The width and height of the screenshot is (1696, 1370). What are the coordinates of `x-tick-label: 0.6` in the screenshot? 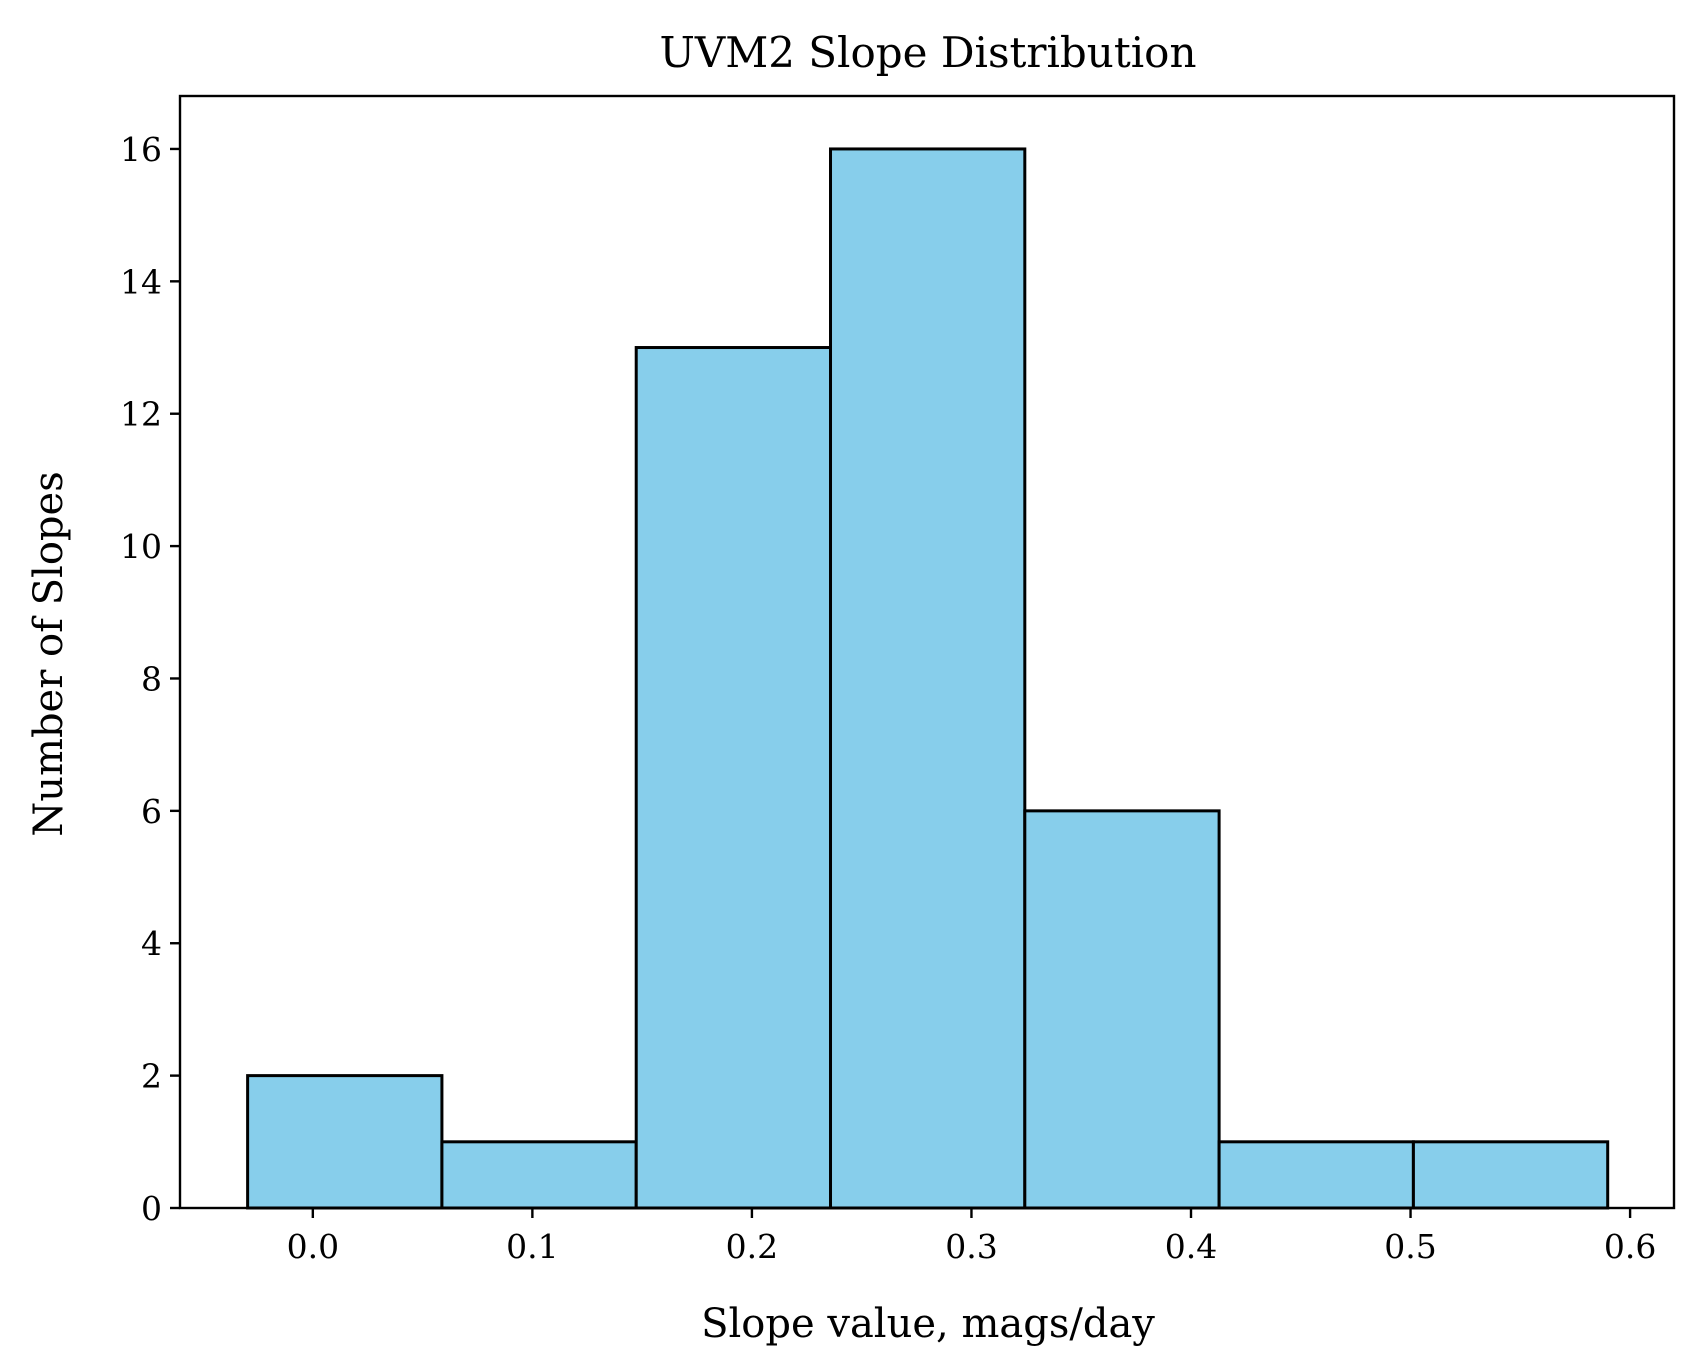 It's located at (1630, 1246).